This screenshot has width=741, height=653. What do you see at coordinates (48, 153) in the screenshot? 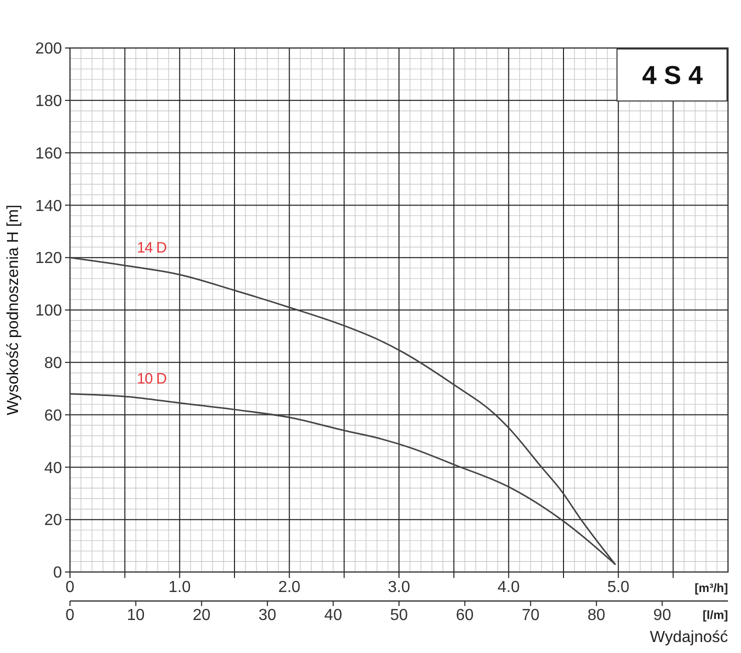
I see `y-tick-label: 160` at bounding box center [48, 153].